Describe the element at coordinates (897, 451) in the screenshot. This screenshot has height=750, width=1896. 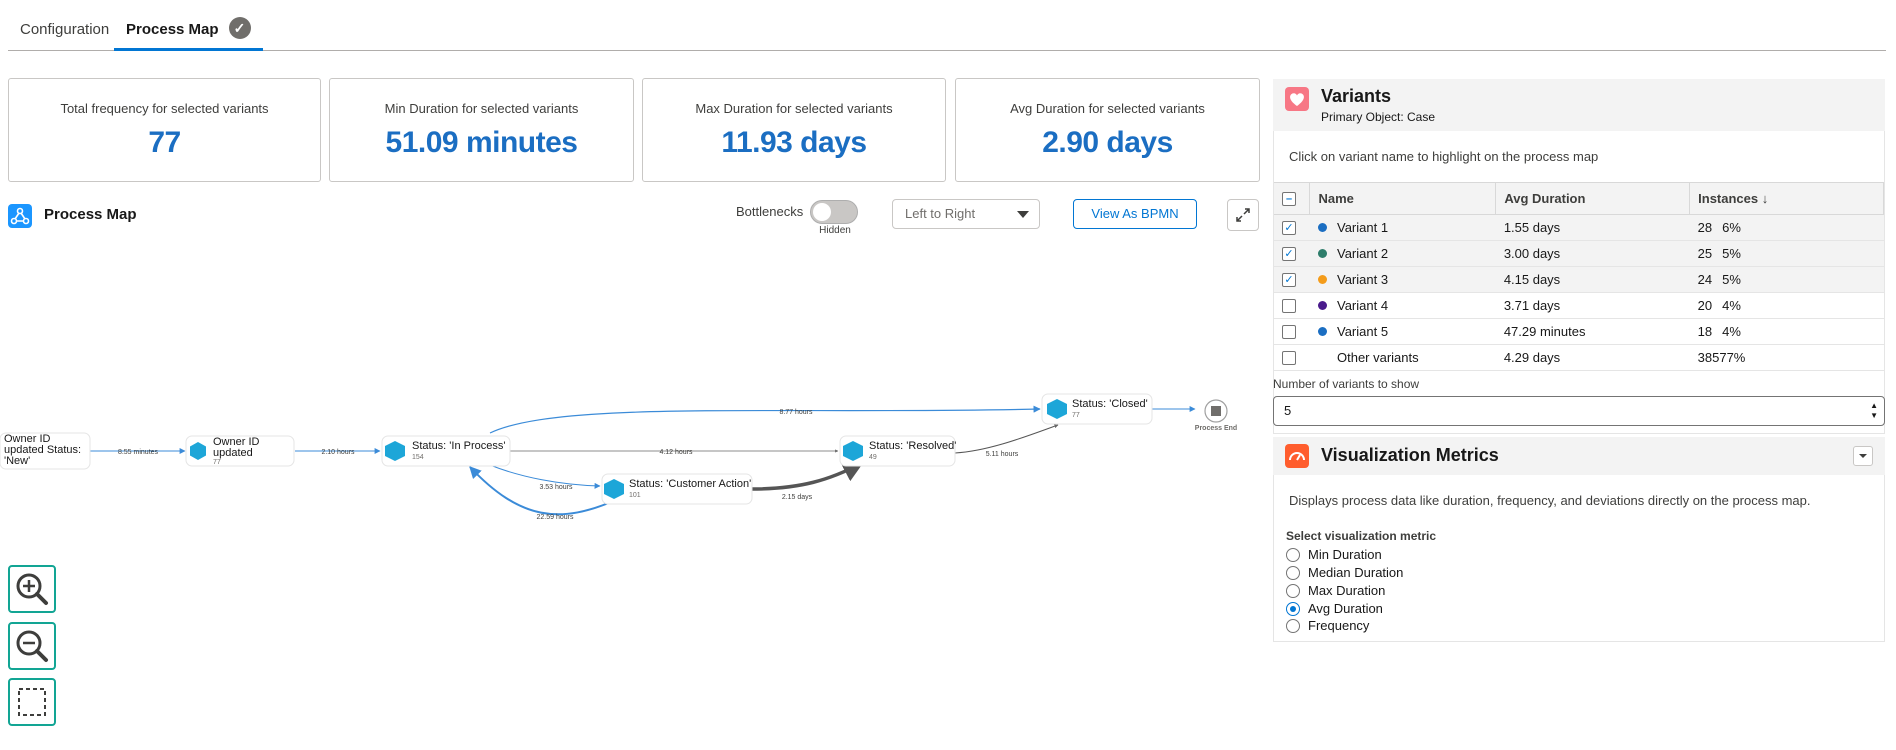
I see `node-resolved: Status: 'Resolved' 49` at that location.